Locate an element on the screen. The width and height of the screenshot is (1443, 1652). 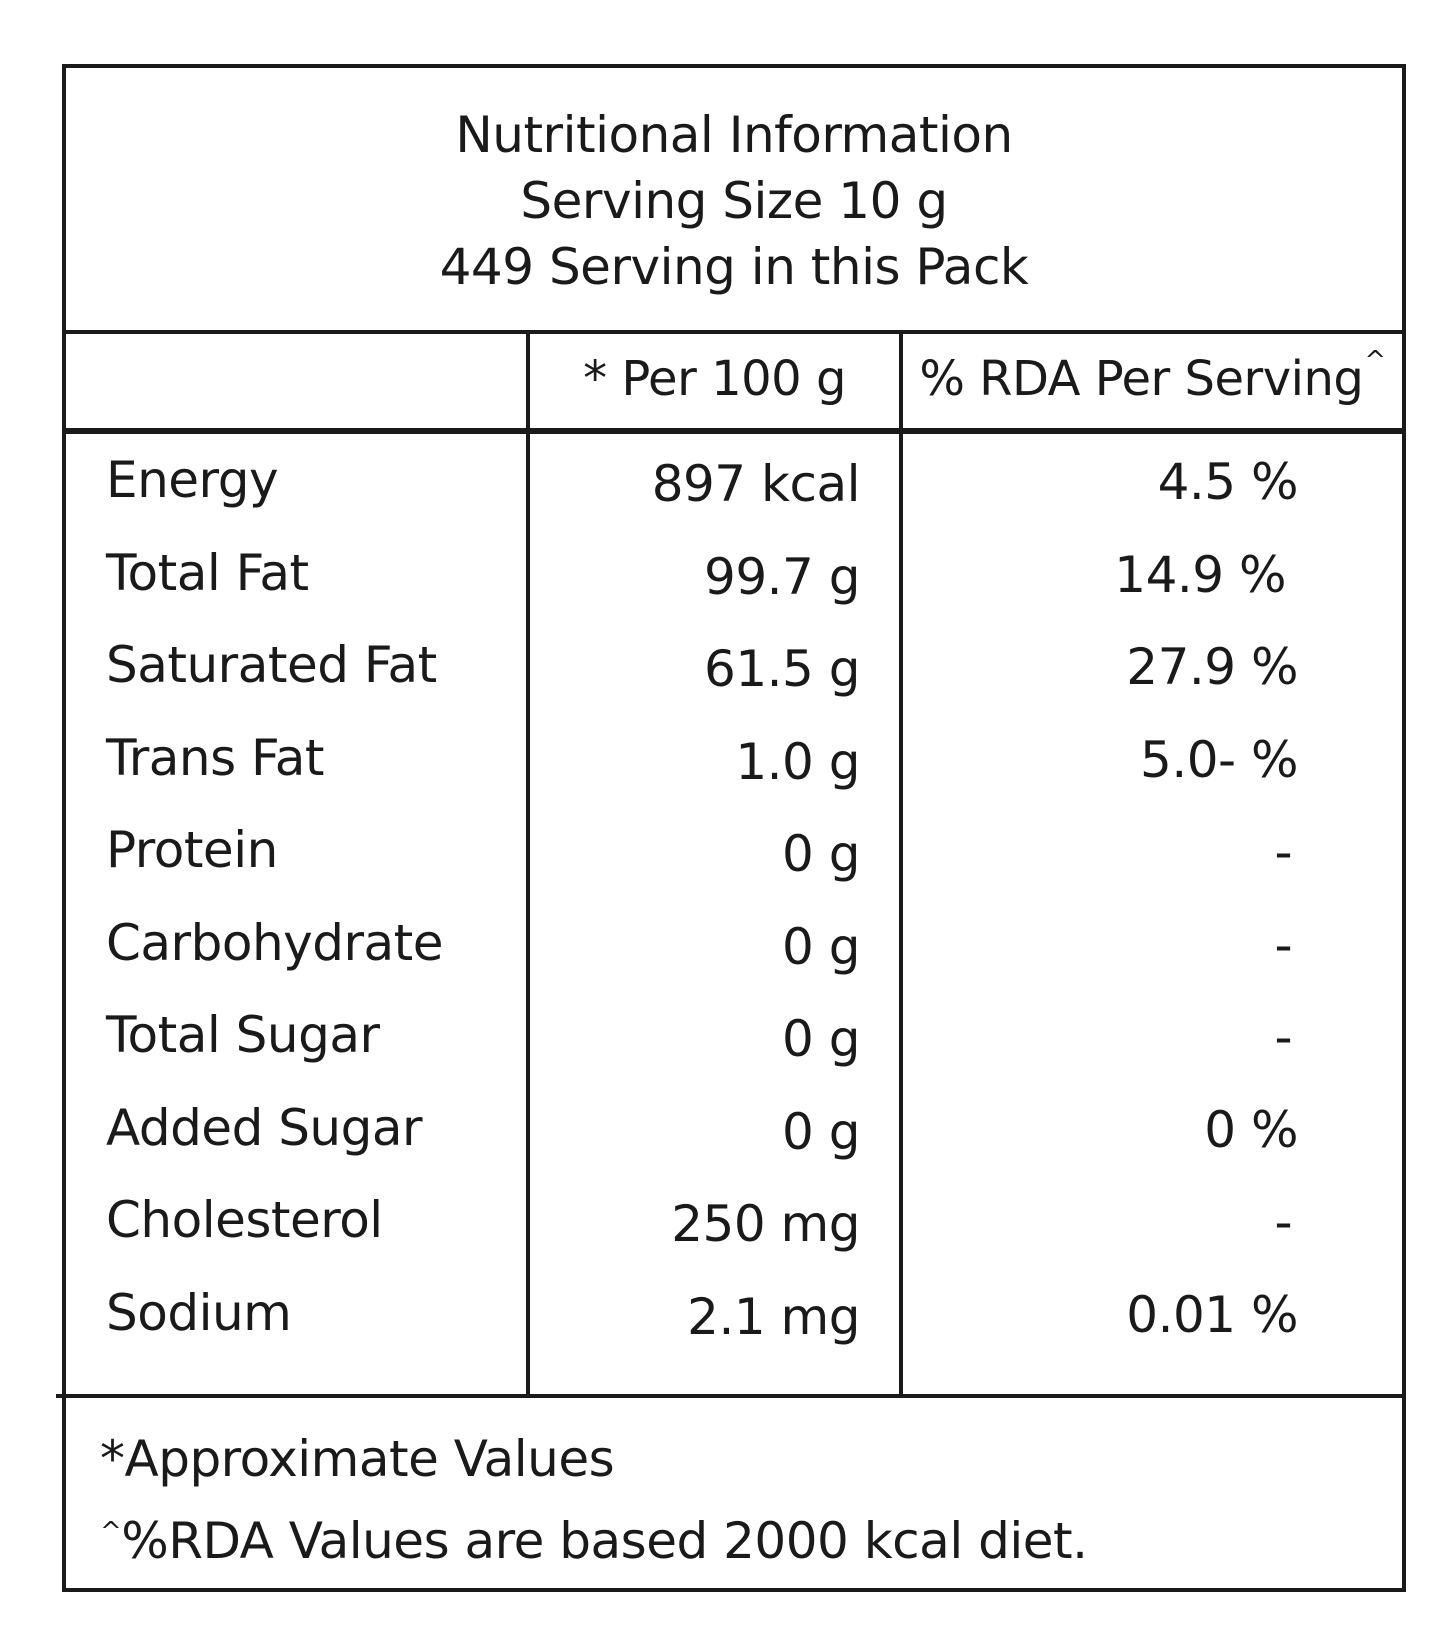
table-row: Trans Fat 1.0 g 5.0- % is located at coordinates (734, 758).